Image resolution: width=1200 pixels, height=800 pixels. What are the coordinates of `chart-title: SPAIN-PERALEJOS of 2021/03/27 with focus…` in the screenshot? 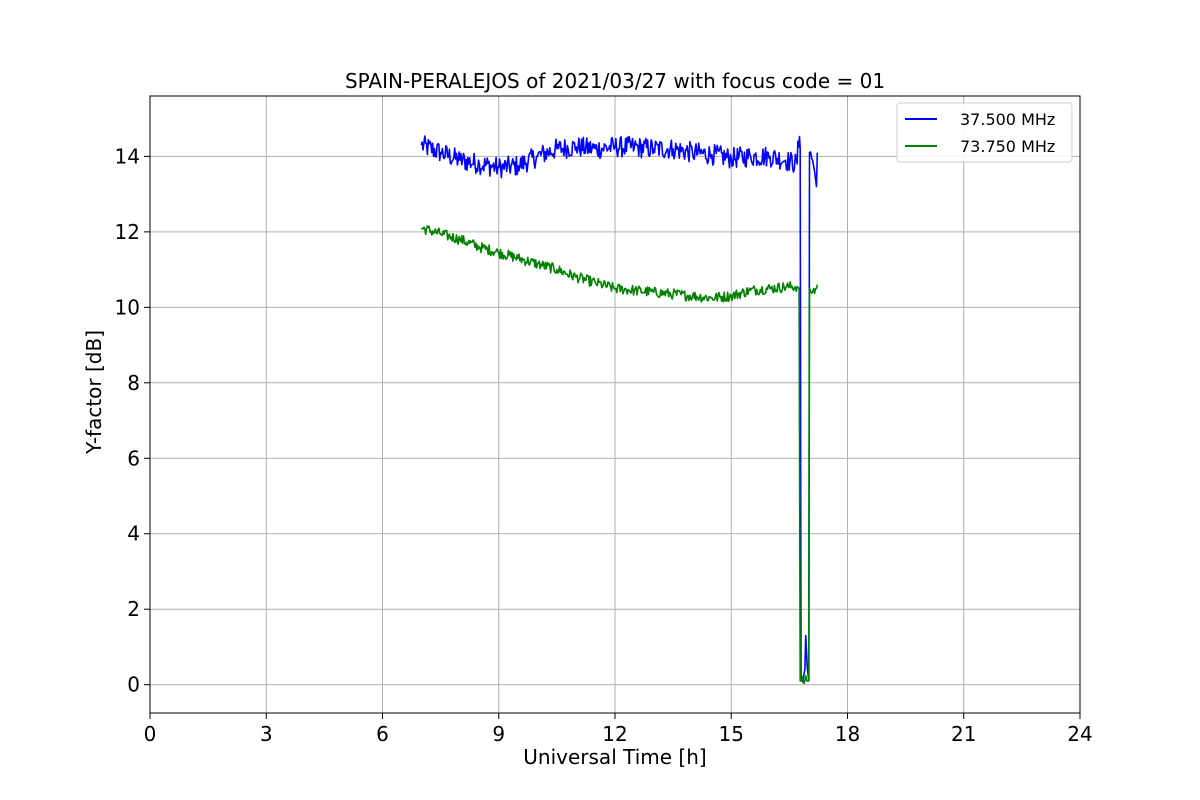 It's located at (615, 81).